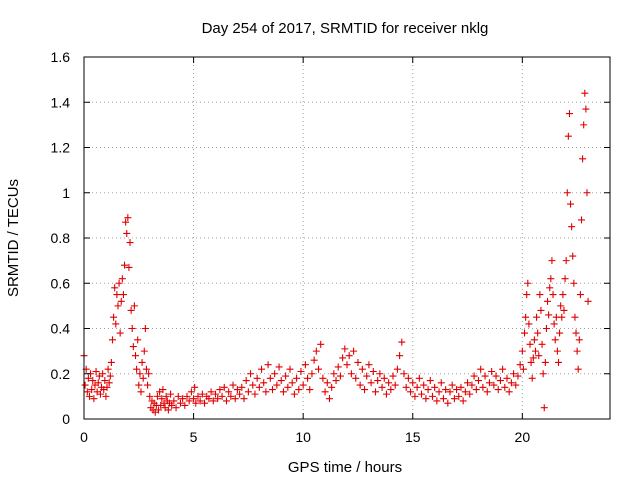 The image size is (640, 480). I want to click on y-tick-label: 1.4, so click(61, 102).